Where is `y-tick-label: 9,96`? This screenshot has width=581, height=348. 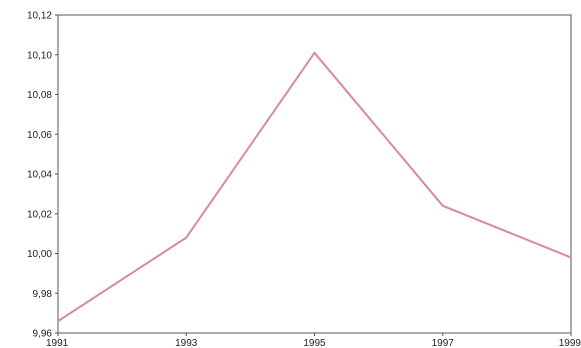
y-tick-label: 9,96 is located at coordinates (43, 334).